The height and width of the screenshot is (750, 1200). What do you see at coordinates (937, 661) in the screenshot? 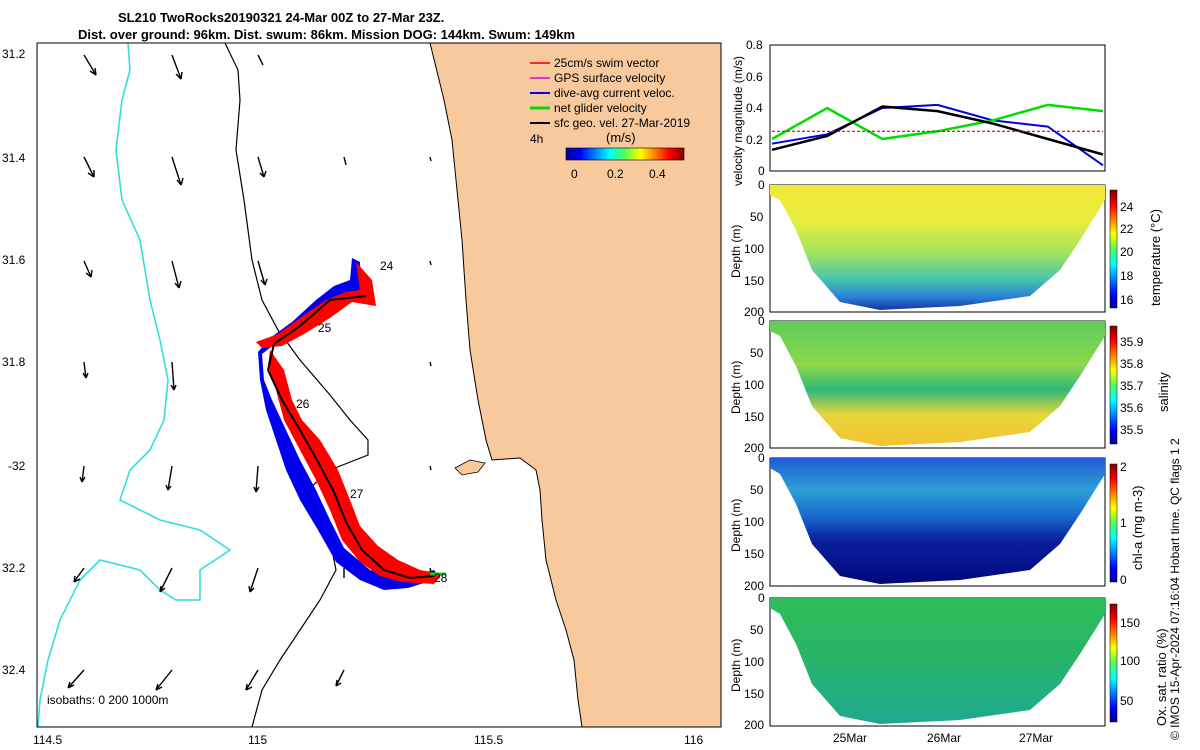
I see `oxygen-field` at bounding box center [937, 661].